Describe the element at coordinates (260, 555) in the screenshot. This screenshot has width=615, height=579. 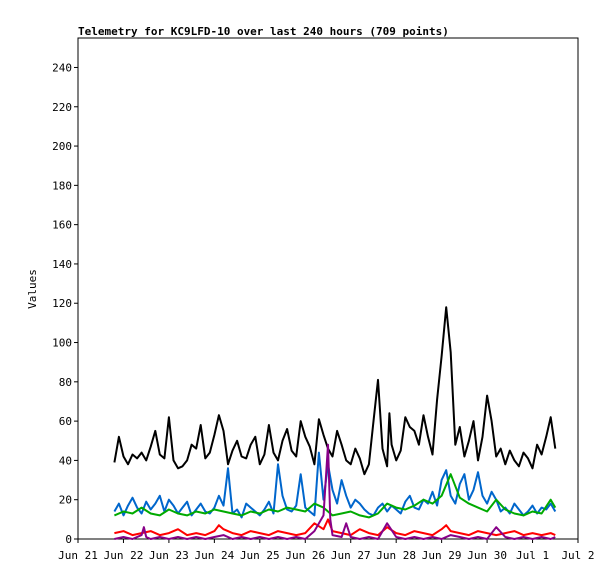
I see `x-tick-label: Jun 25` at that location.